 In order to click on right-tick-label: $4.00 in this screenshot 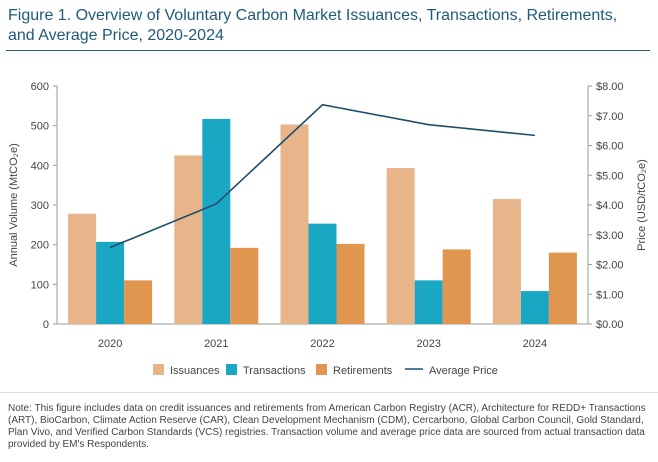, I will do `click(610, 206)`.